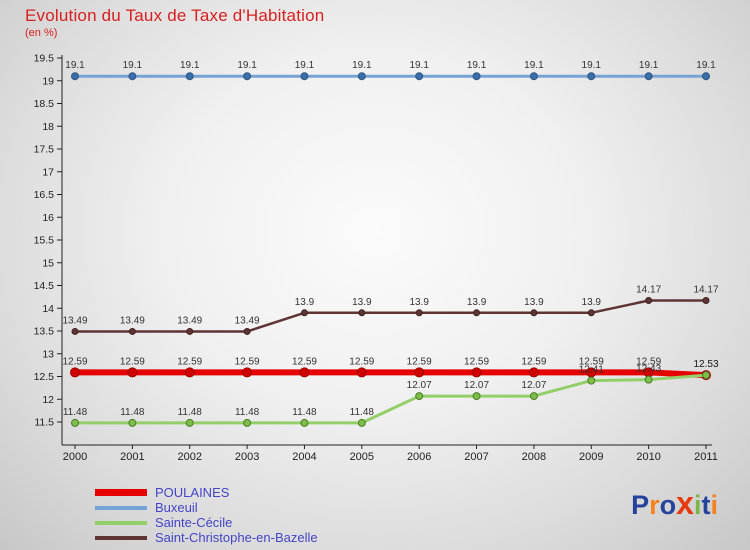  Describe the element at coordinates (75, 457) in the screenshot. I see `svg-text: 2000` at that location.